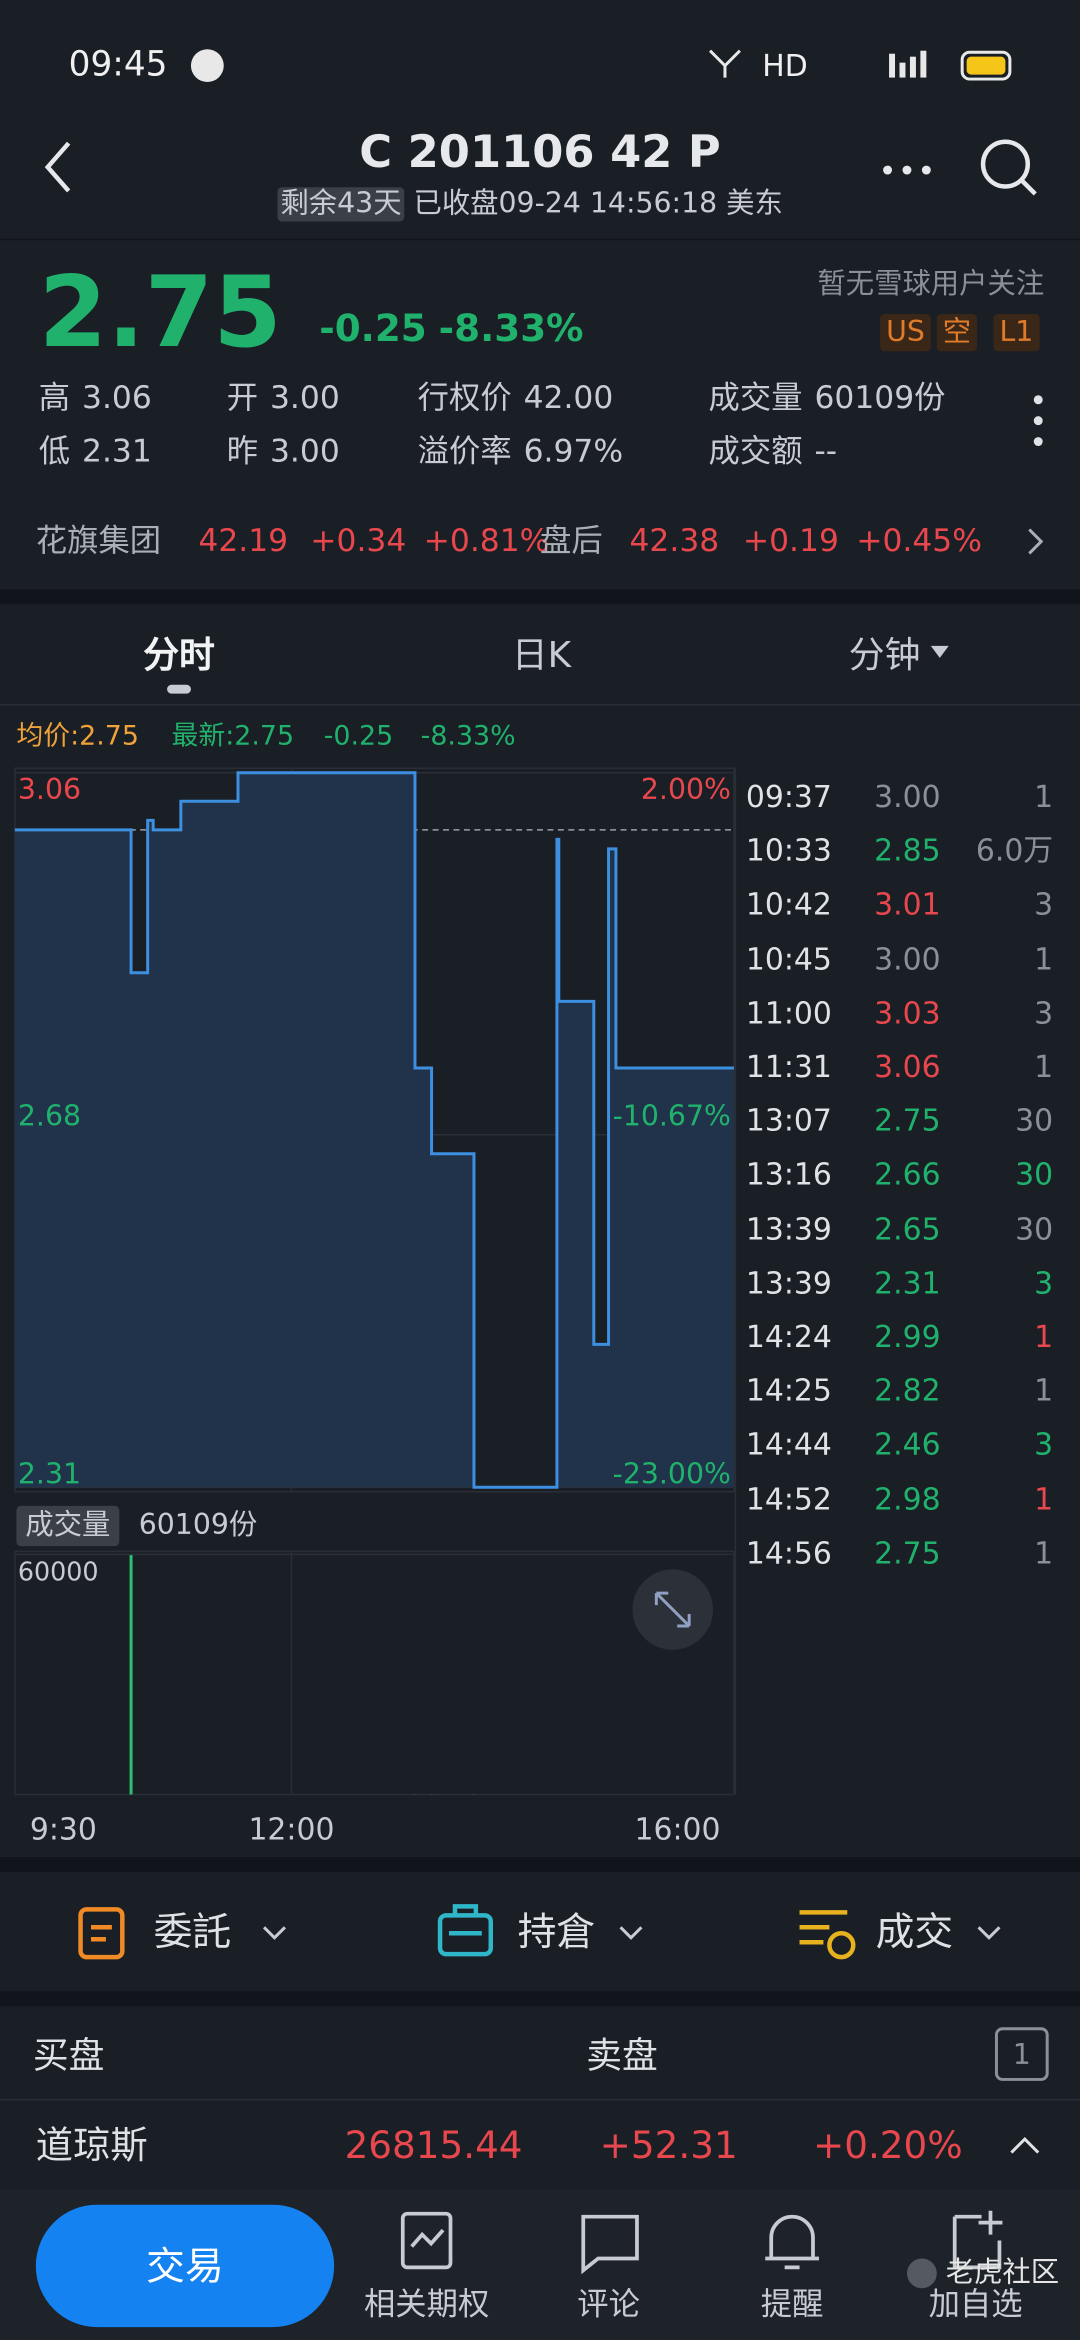  What do you see at coordinates (465, 1930) in the screenshot?
I see `position-icon` at bounding box center [465, 1930].